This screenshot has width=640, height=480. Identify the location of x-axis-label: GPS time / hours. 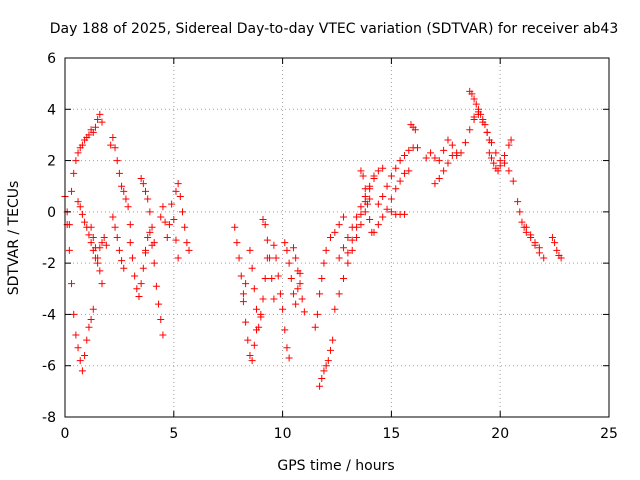
(335, 466).